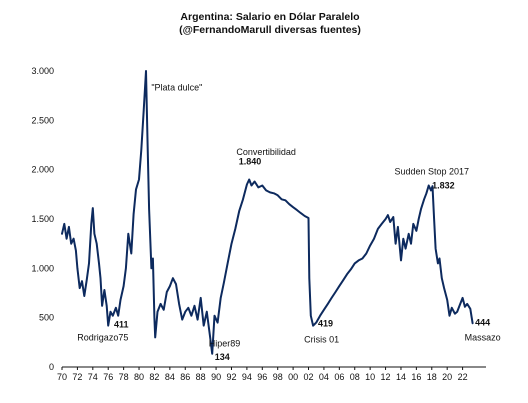 The height and width of the screenshot is (403, 528). Describe the element at coordinates (401, 377) in the screenshot. I see `x-tick-label: 14` at that location.